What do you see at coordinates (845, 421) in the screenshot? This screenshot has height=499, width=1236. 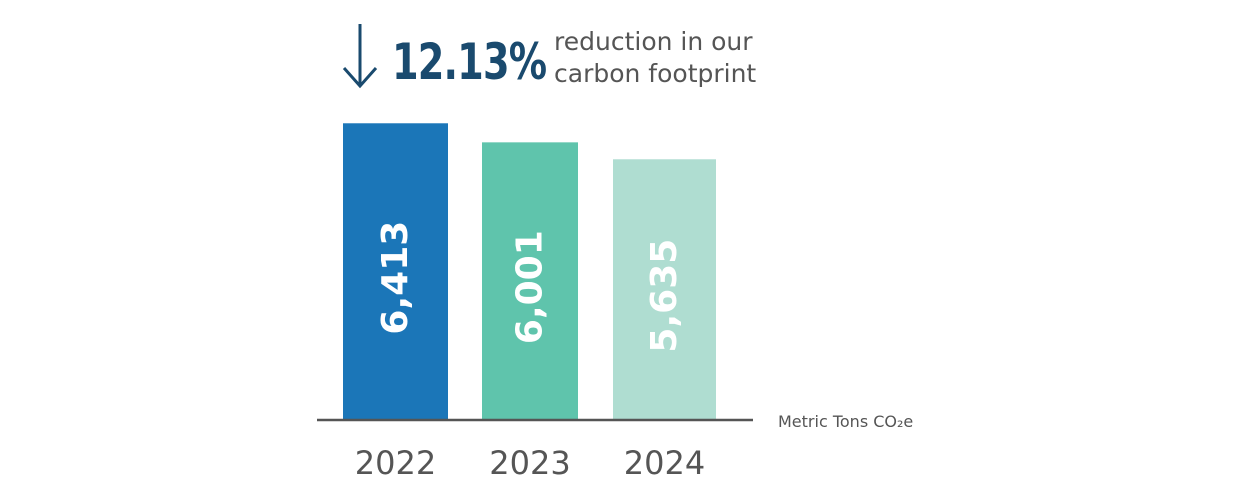 I see `unit-label: Metric Tons CO₂e` at bounding box center [845, 421].